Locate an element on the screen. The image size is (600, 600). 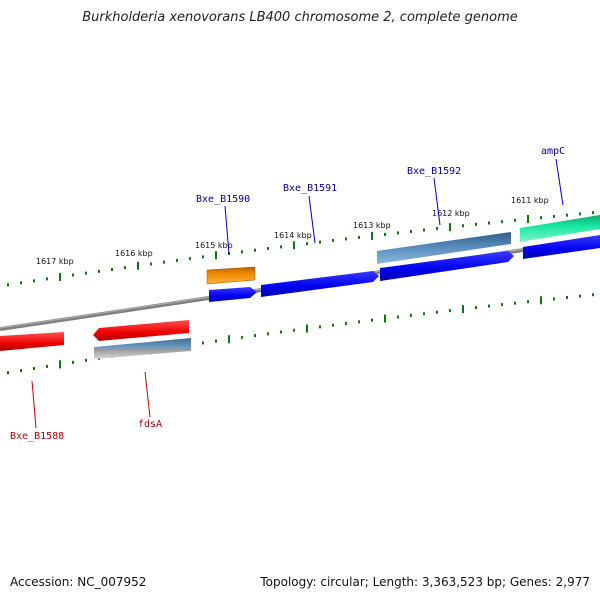
kbp-label: 1617 kbp is located at coordinates (55, 261).